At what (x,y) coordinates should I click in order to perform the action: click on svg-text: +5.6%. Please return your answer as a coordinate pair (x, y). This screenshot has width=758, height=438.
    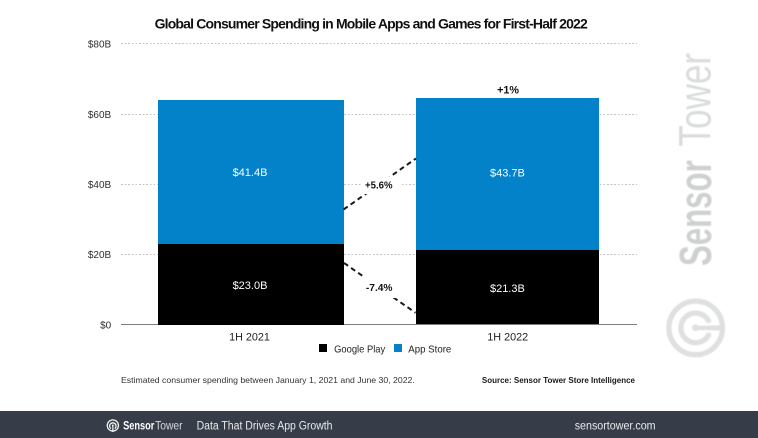
    Looking at the image, I should click on (379, 186).